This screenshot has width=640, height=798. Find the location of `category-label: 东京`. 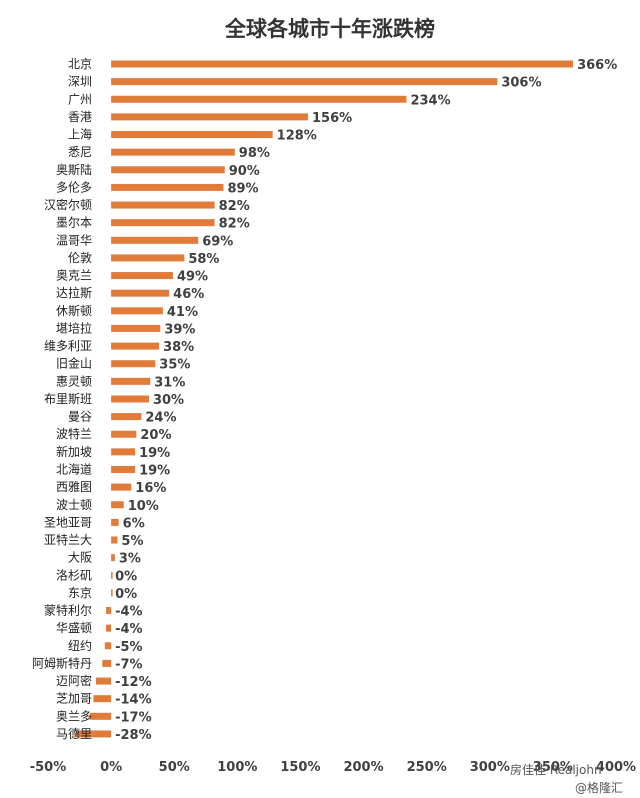

category-label: 东京 is located at coordinates (80, 593).